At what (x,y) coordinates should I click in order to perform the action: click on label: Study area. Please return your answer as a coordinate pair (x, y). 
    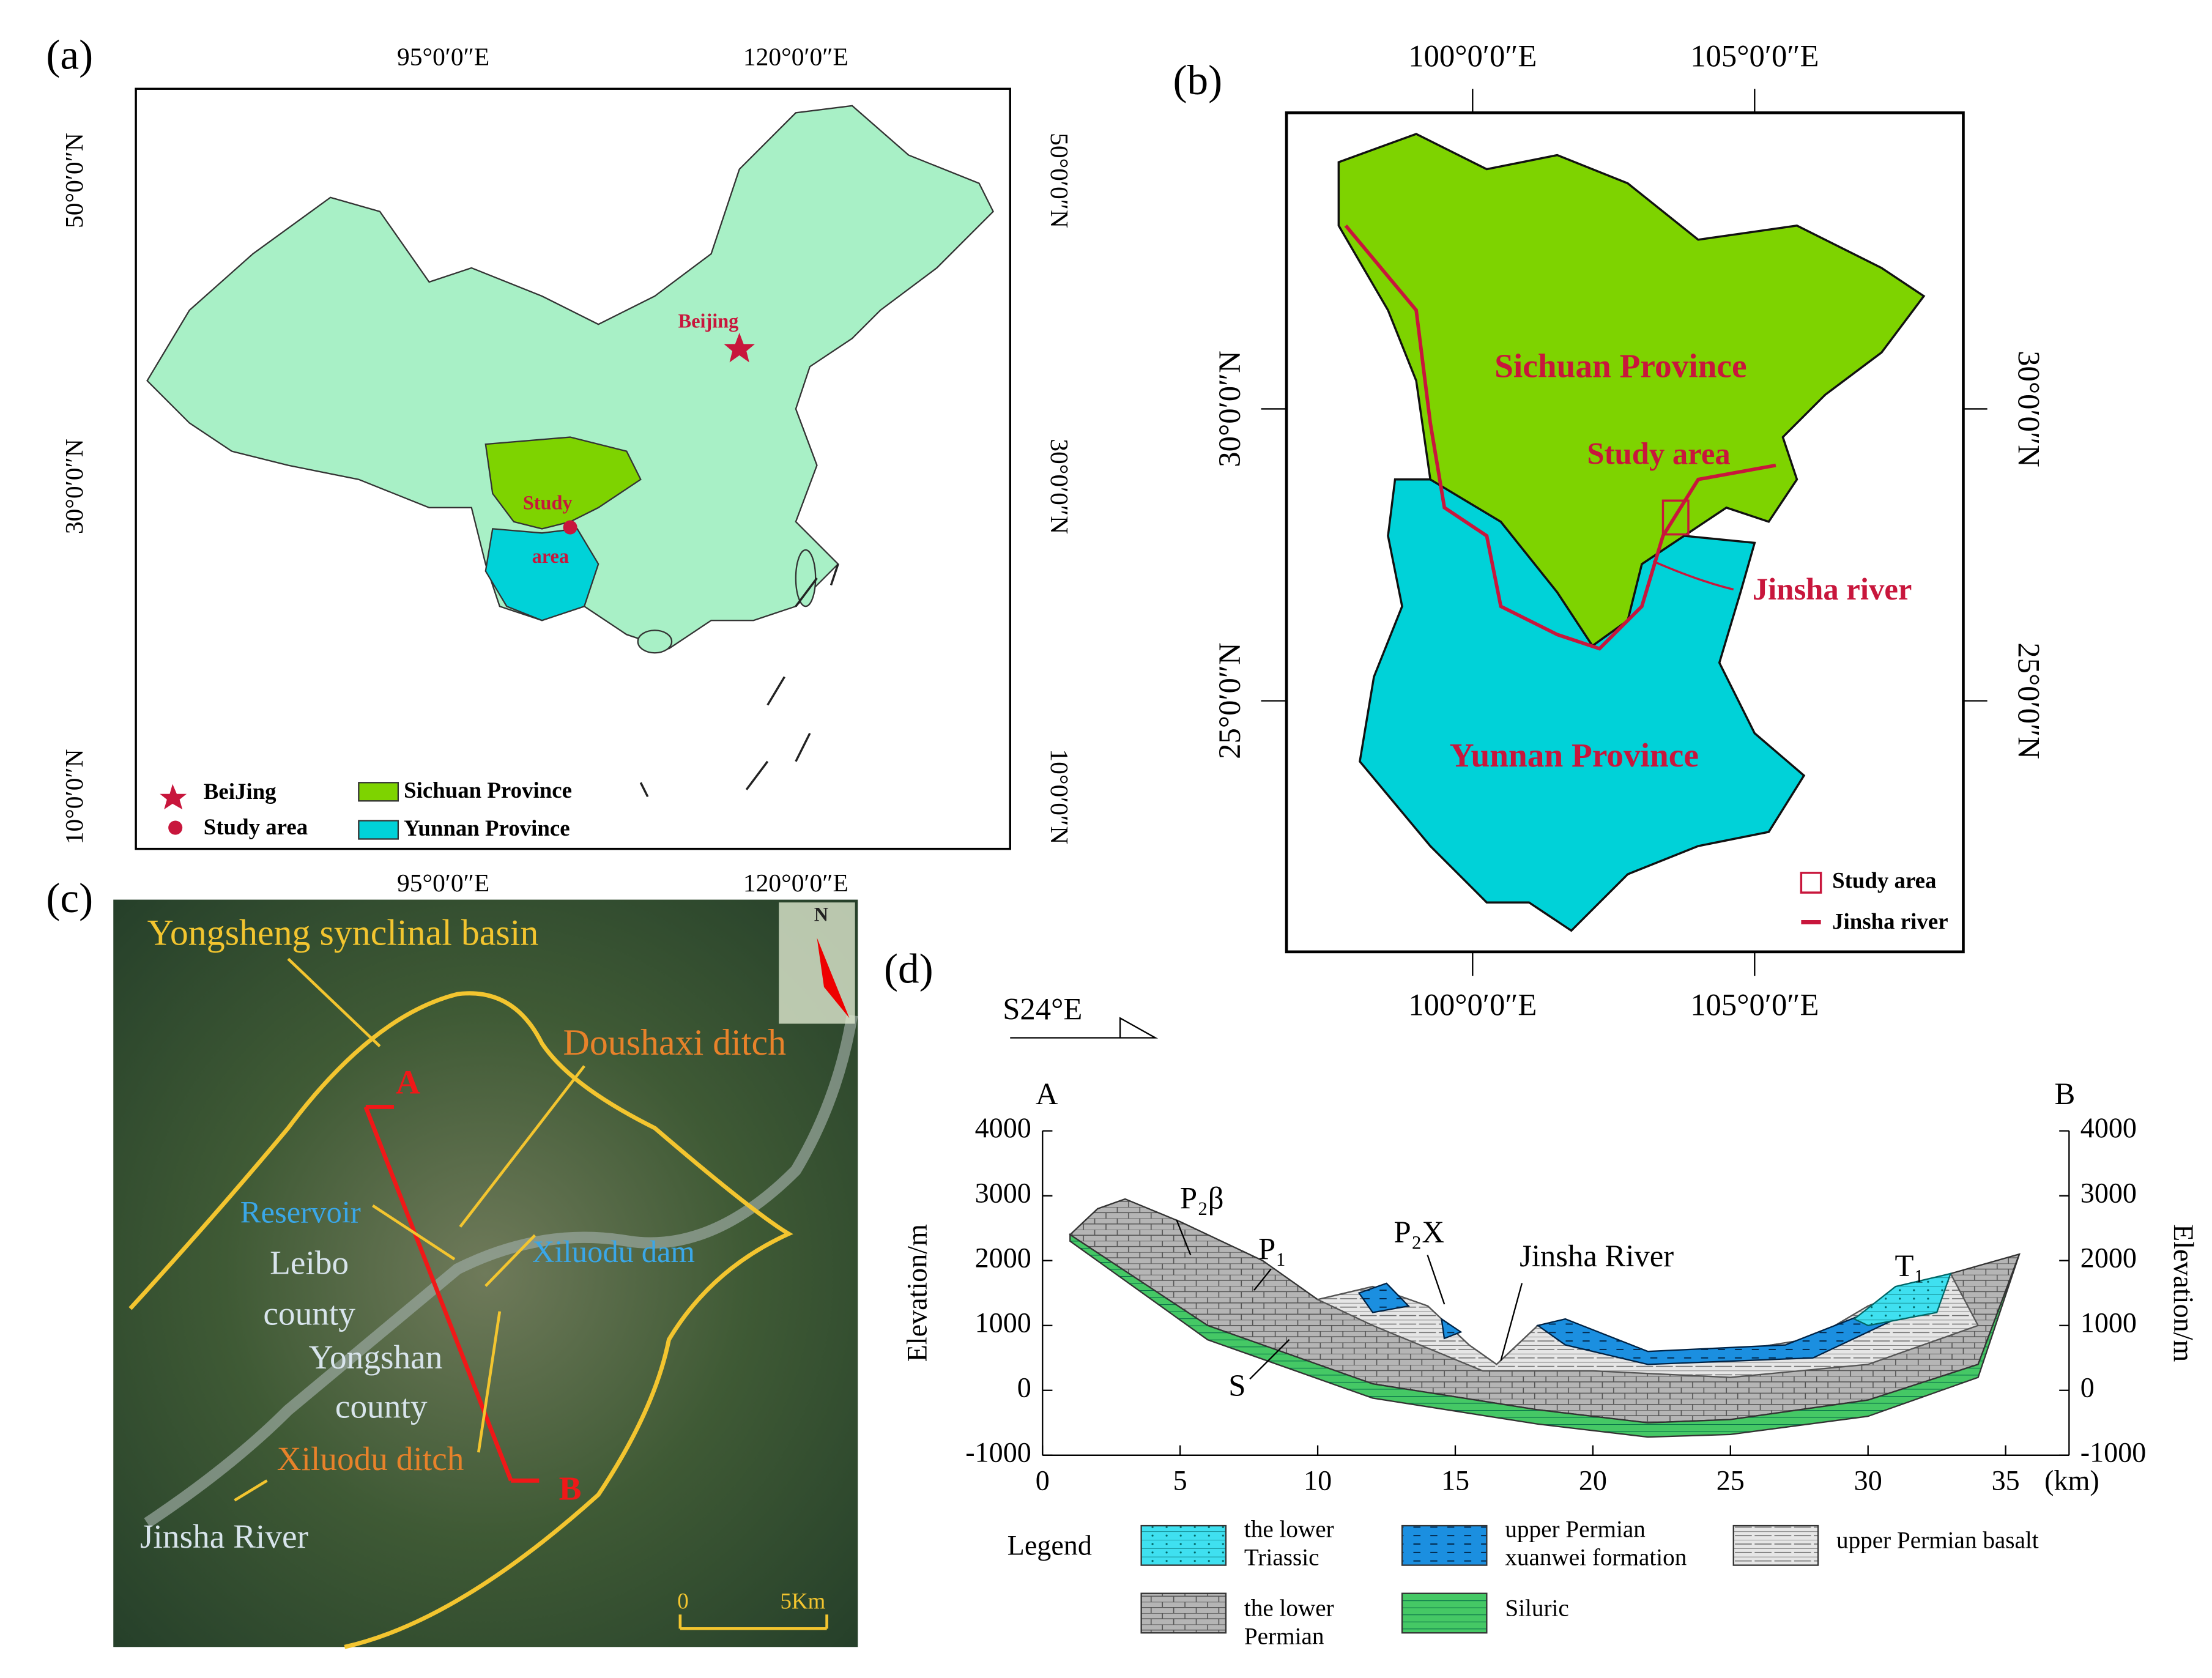
    Looking at the image, I should click on (1658, 453).